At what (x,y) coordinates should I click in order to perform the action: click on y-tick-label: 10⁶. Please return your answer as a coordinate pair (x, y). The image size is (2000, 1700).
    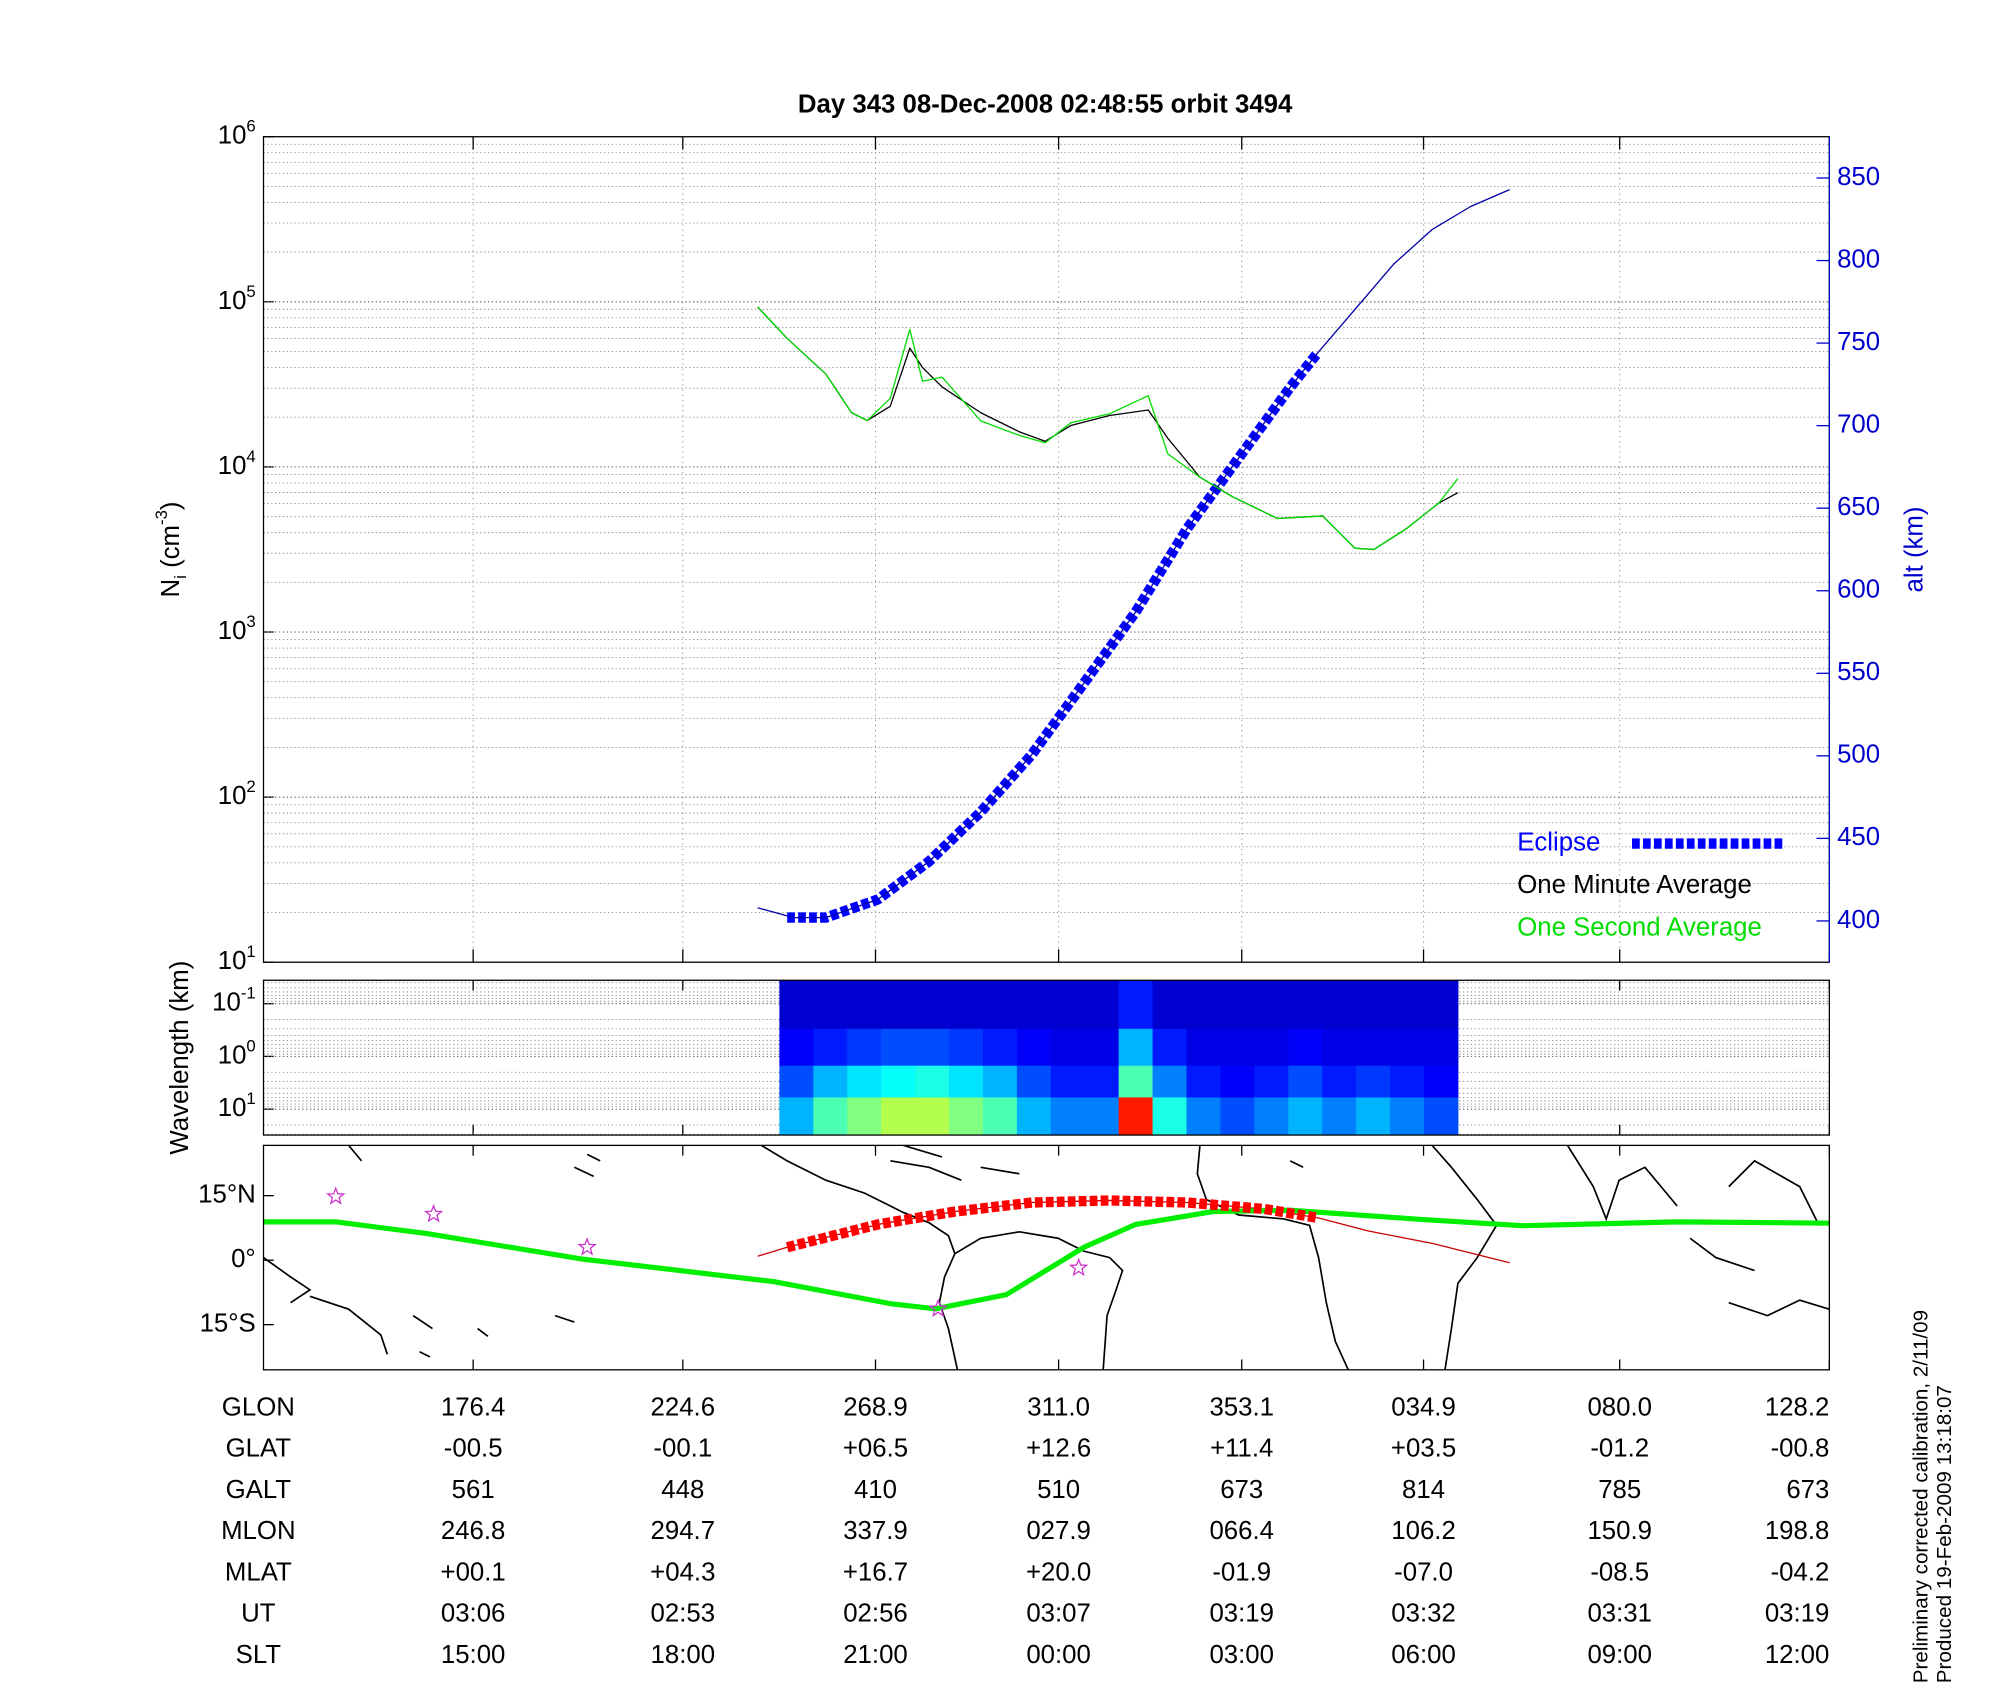
    Looking at the image, I should click on (237, 133).